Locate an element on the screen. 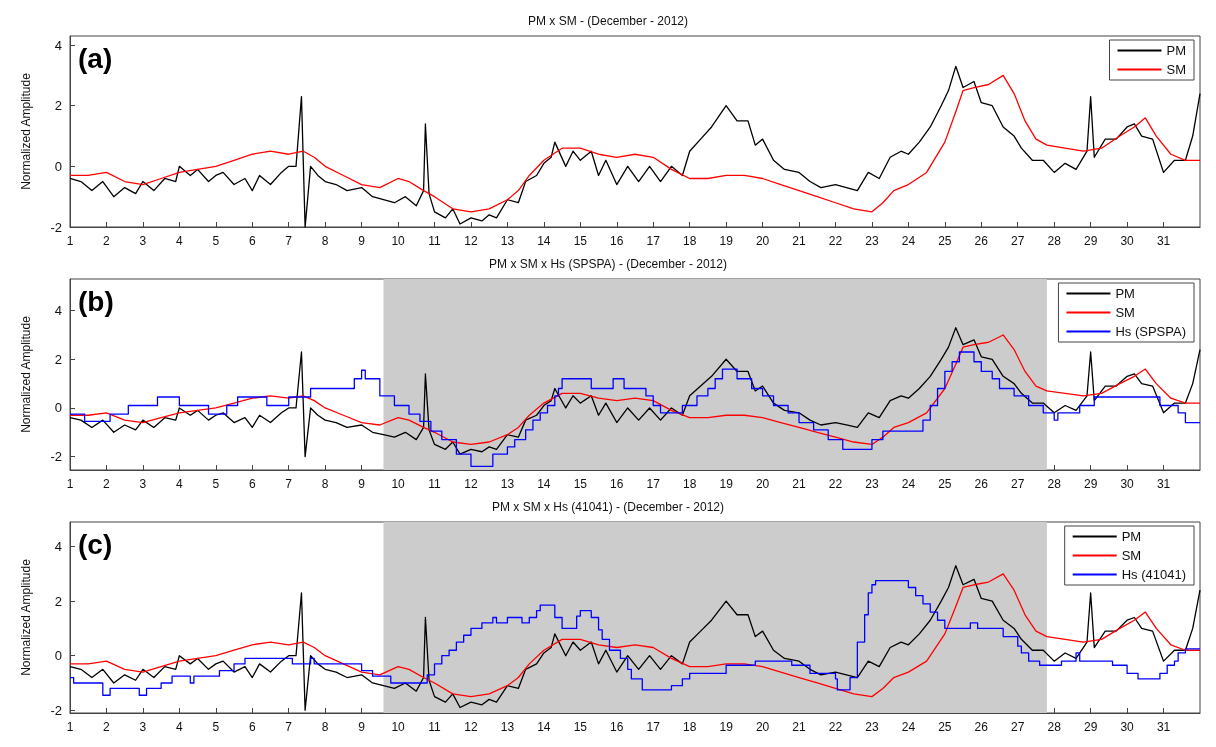 Image resolution: width=1216 pixels, height=747 pixels. legend-label: Hs (41041) is located at coordinates (1153, 574).